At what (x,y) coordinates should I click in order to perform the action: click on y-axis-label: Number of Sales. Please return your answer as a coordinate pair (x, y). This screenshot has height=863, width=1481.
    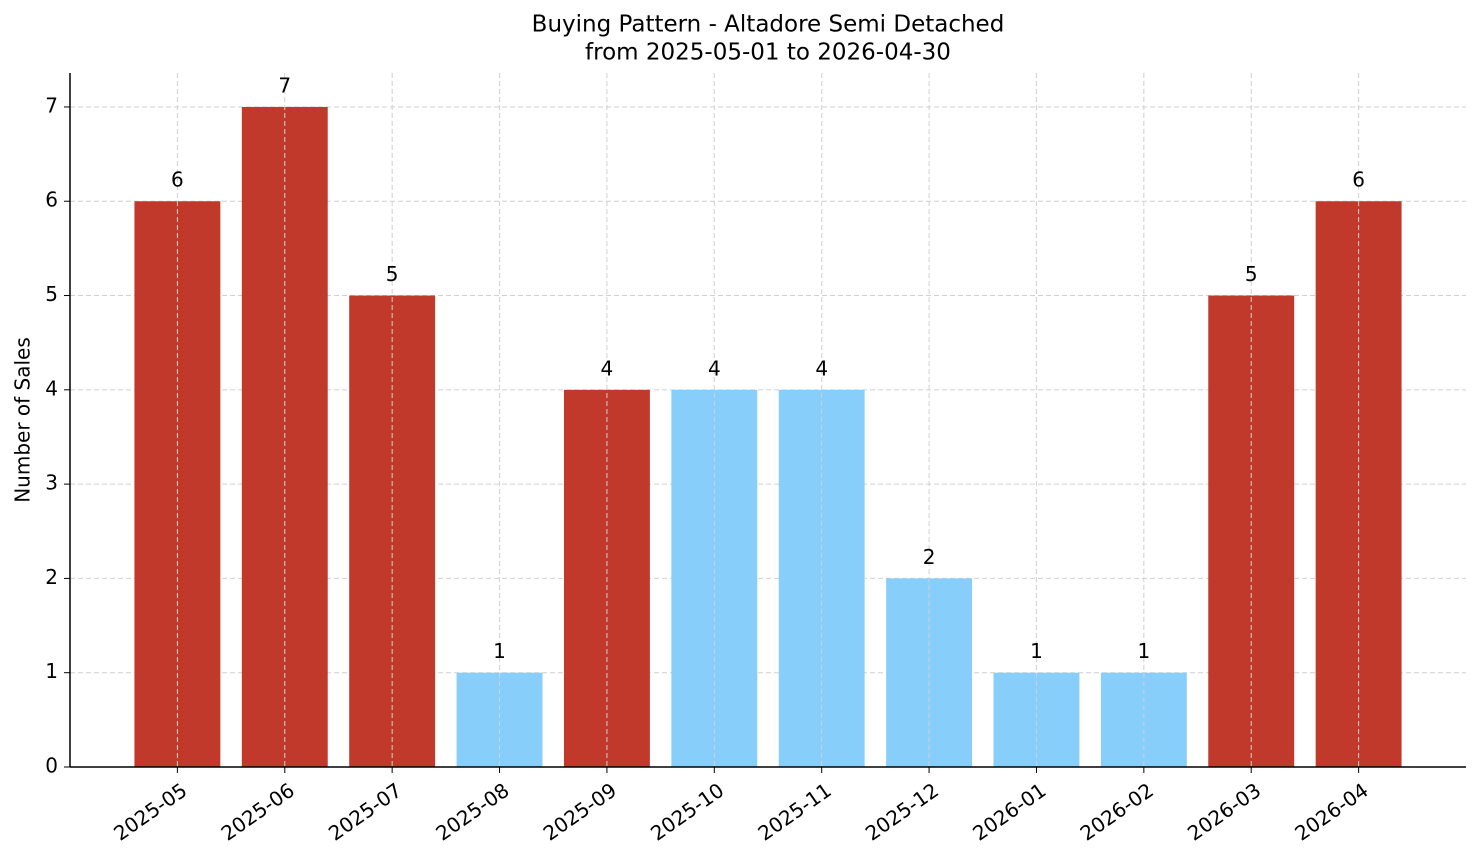
    Looking at the image, I should click on (23, 420).